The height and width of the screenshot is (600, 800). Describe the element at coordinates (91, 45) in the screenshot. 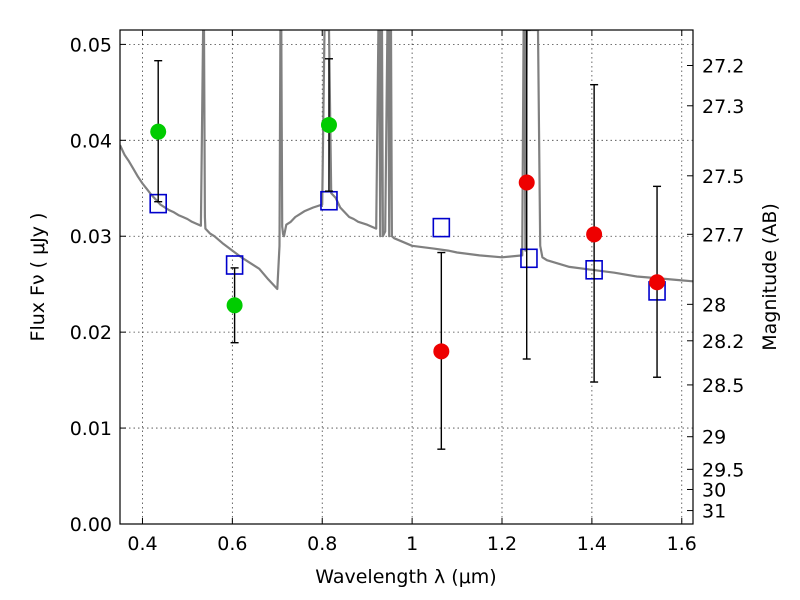

I see `y-tick-label: 0.05` at that location.